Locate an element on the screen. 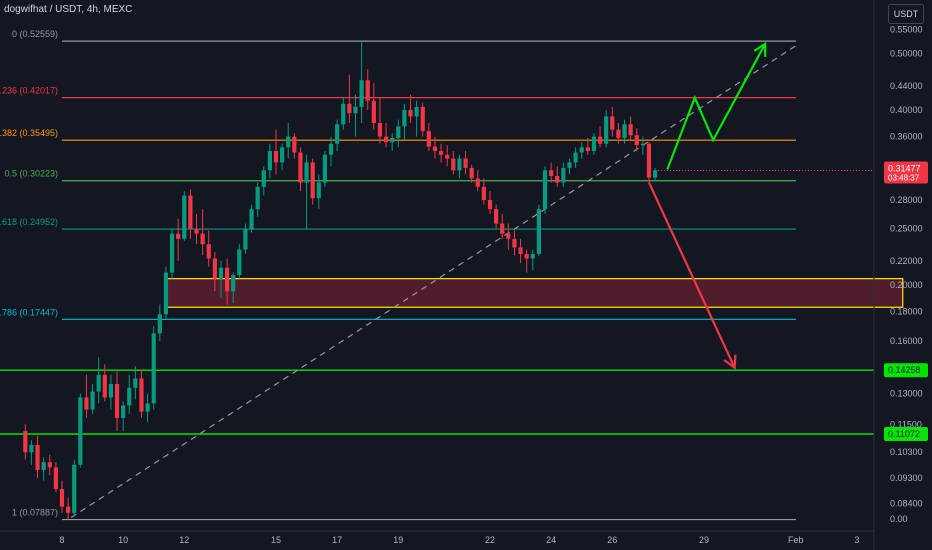 The width and height of the screenshot is (932, 550). support-price-badge is located at coordinates (906, 433).